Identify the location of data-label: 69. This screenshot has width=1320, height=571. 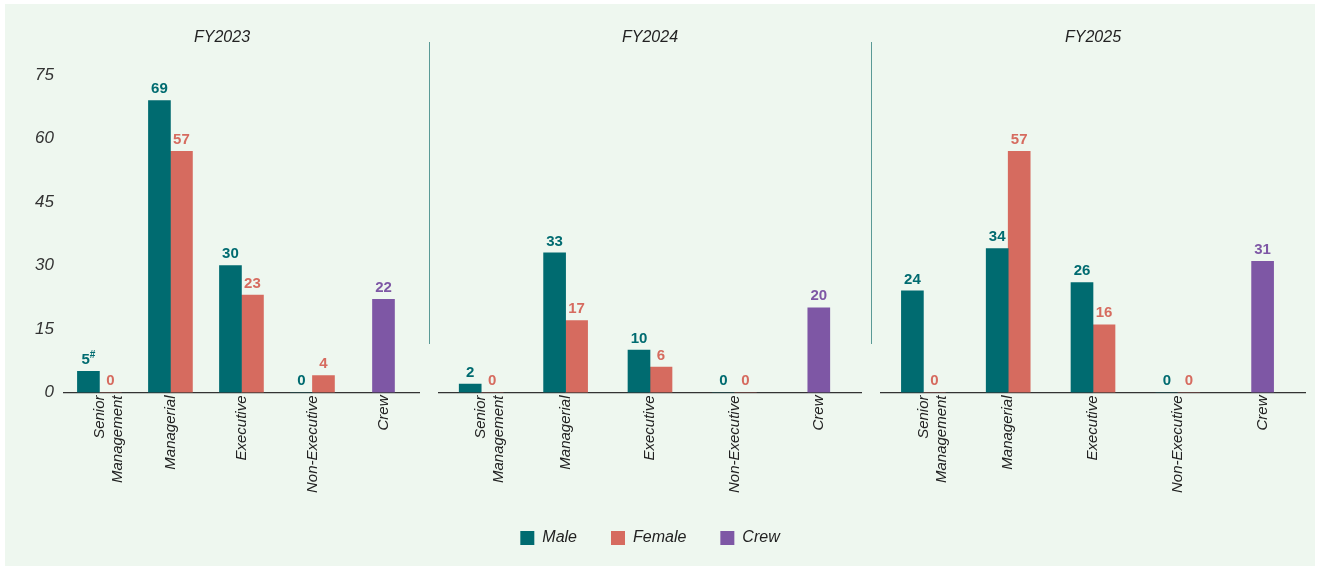
(159, 88).